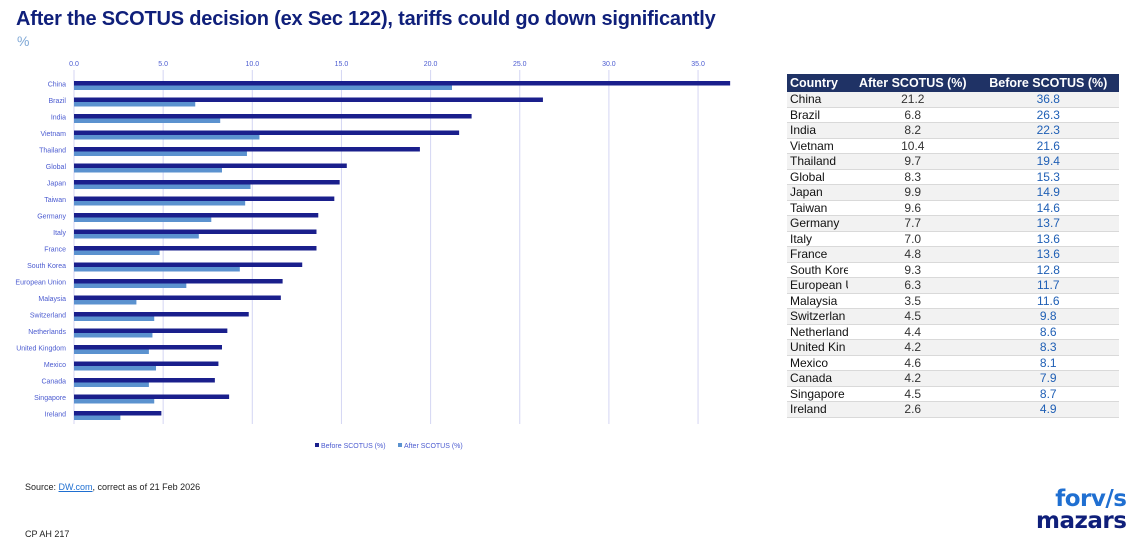  What do you see at coordinates (817, 285) in the screenshot?
I see `cell-country: European U` at bounding box center [817, 285].